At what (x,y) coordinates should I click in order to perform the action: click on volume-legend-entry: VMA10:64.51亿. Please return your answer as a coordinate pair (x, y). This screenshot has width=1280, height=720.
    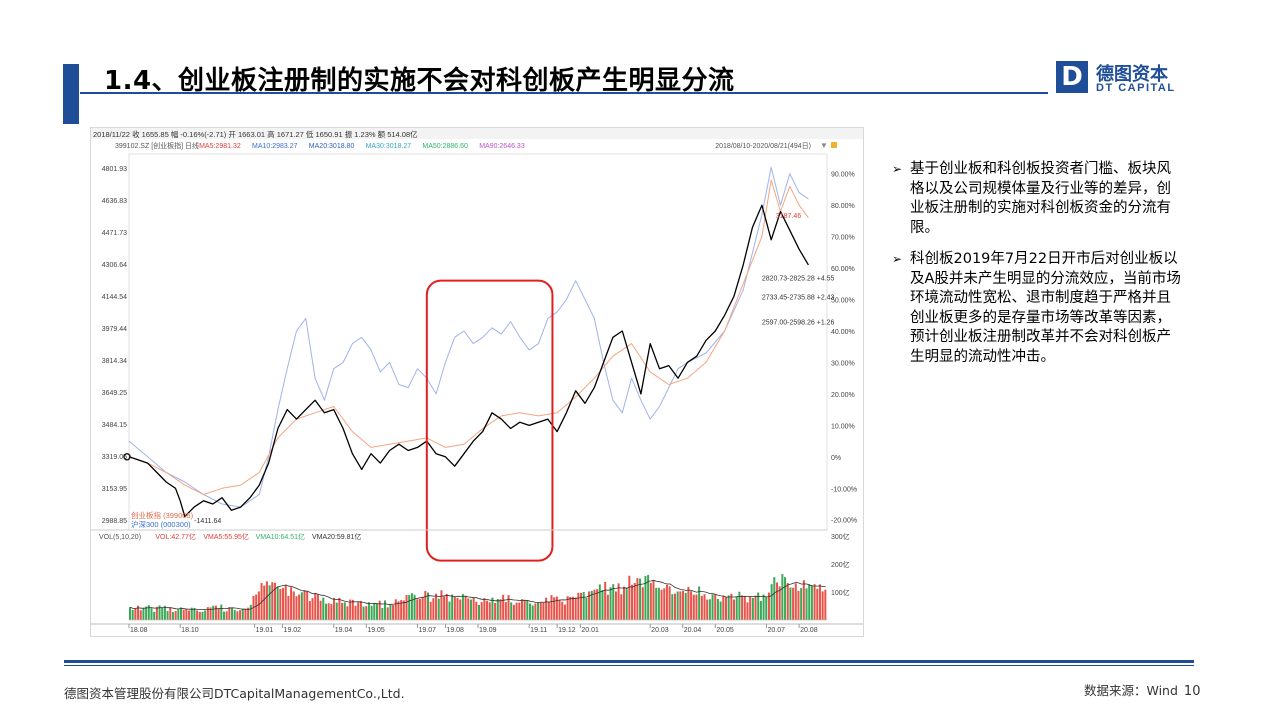
    Looking at the image, I should click on (280, 536).